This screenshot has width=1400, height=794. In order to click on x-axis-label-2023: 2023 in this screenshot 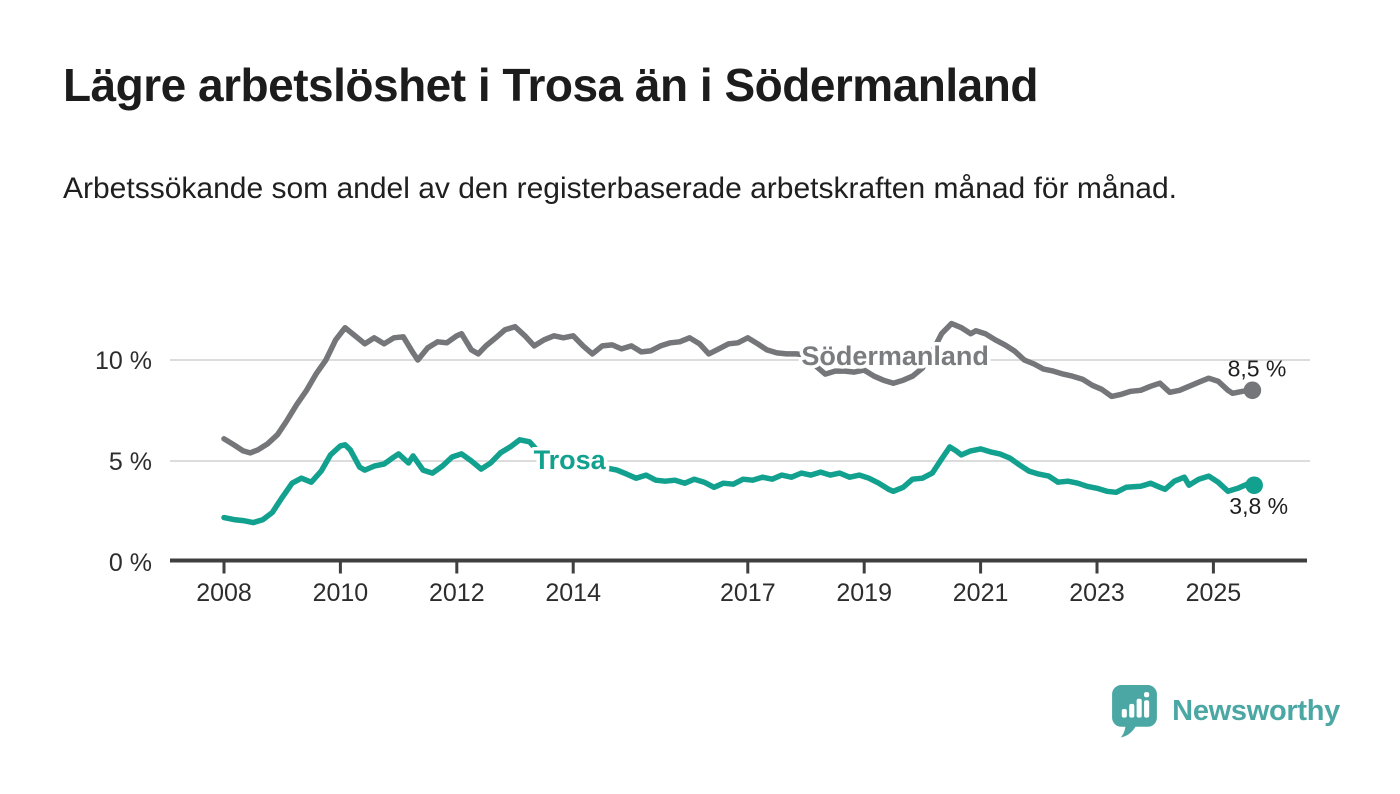, I will do `click(1097, 593)`.